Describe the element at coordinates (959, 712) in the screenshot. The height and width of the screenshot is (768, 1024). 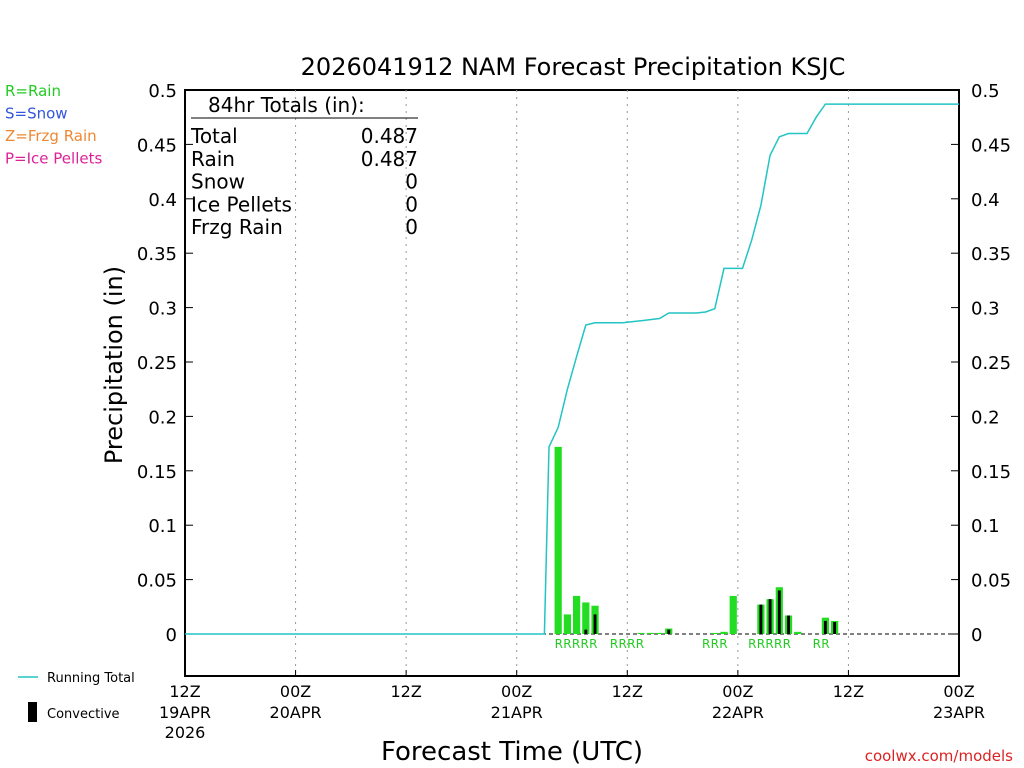
I see `x-tick-date: 23APR` at that location.